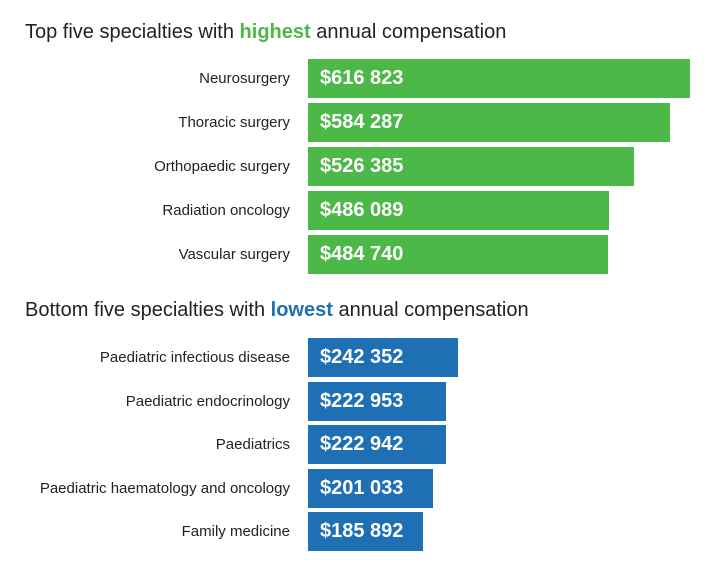  I want to click on bar-row: Paediatric endocrinology $222 953, so click(360, 401).